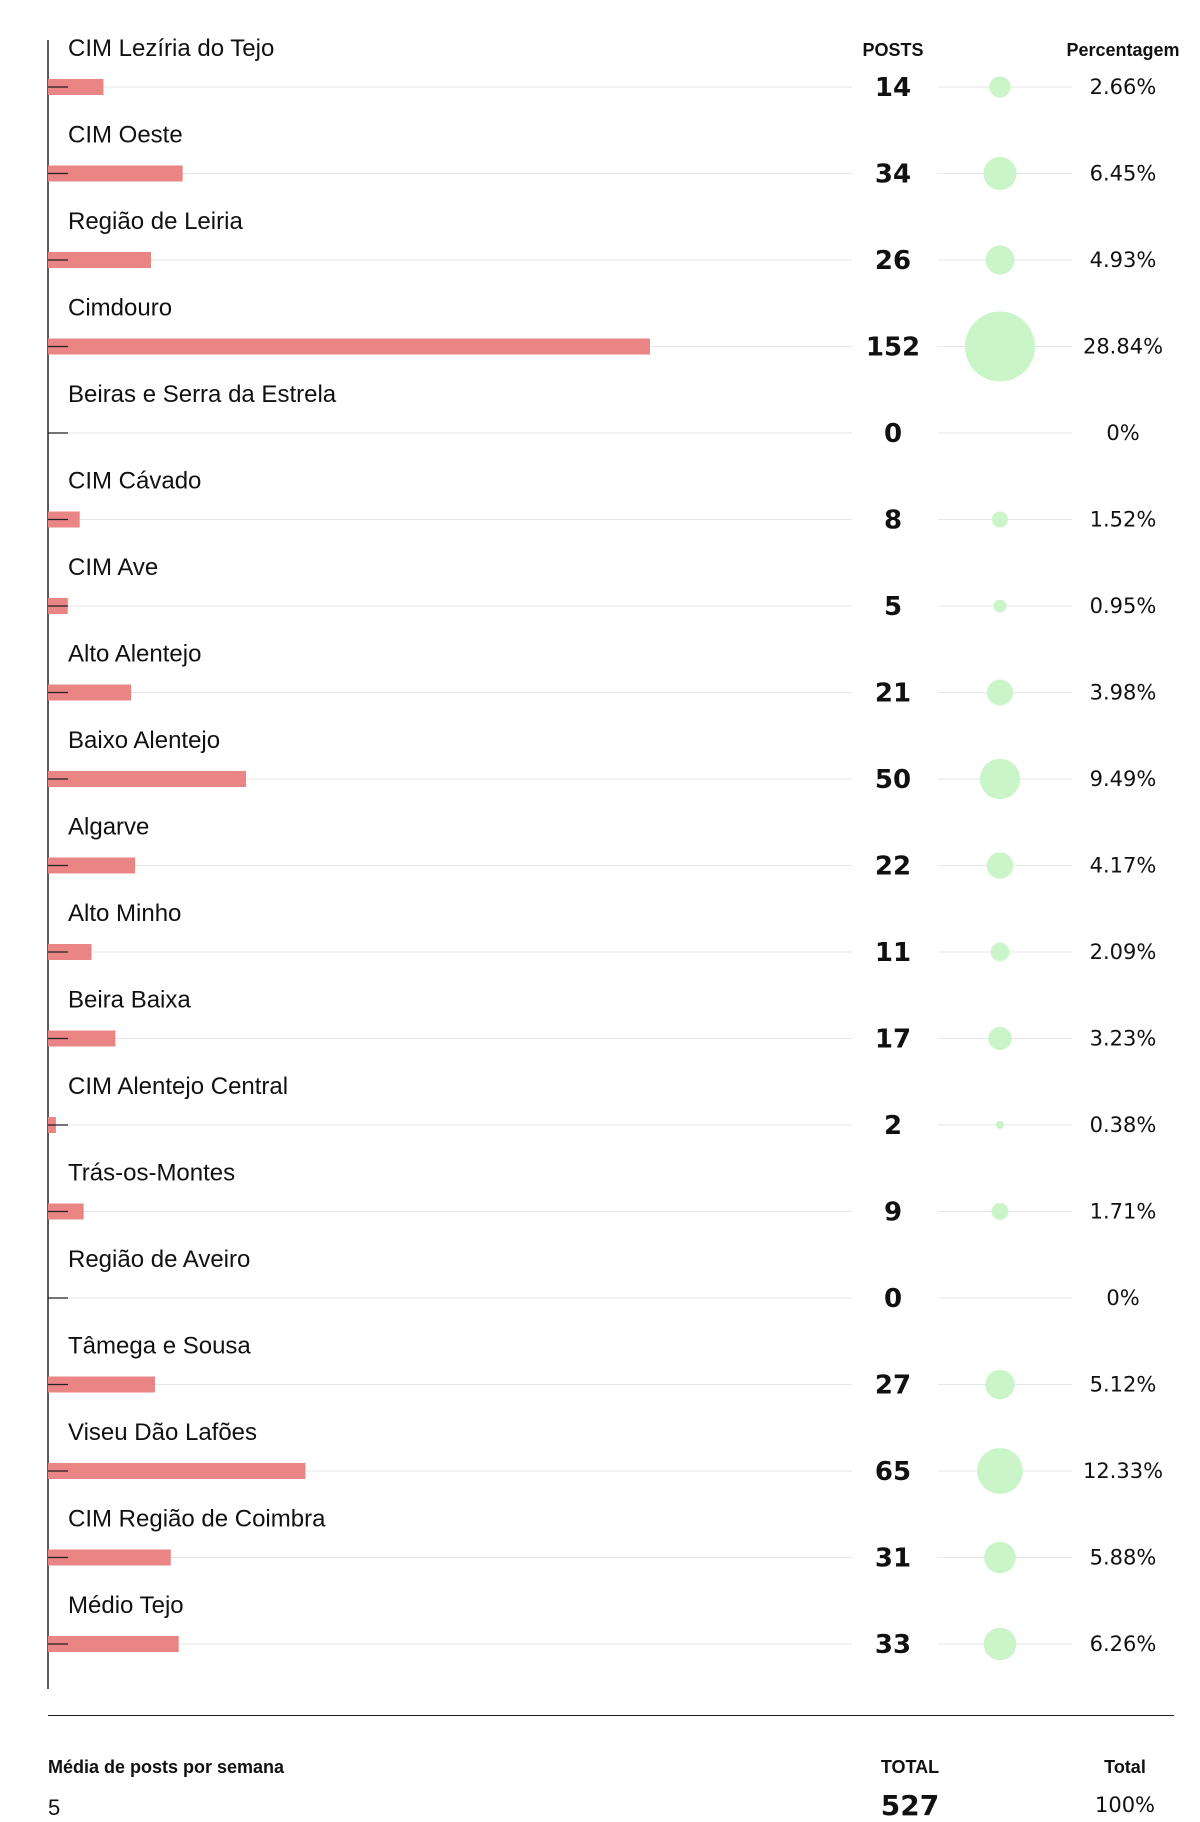 Image resolution: width=1200 pixels, height=1822 pixels. Describe the element at coordinates (910, 1805) in the screenshot. I see `total-value: 527` at that location.